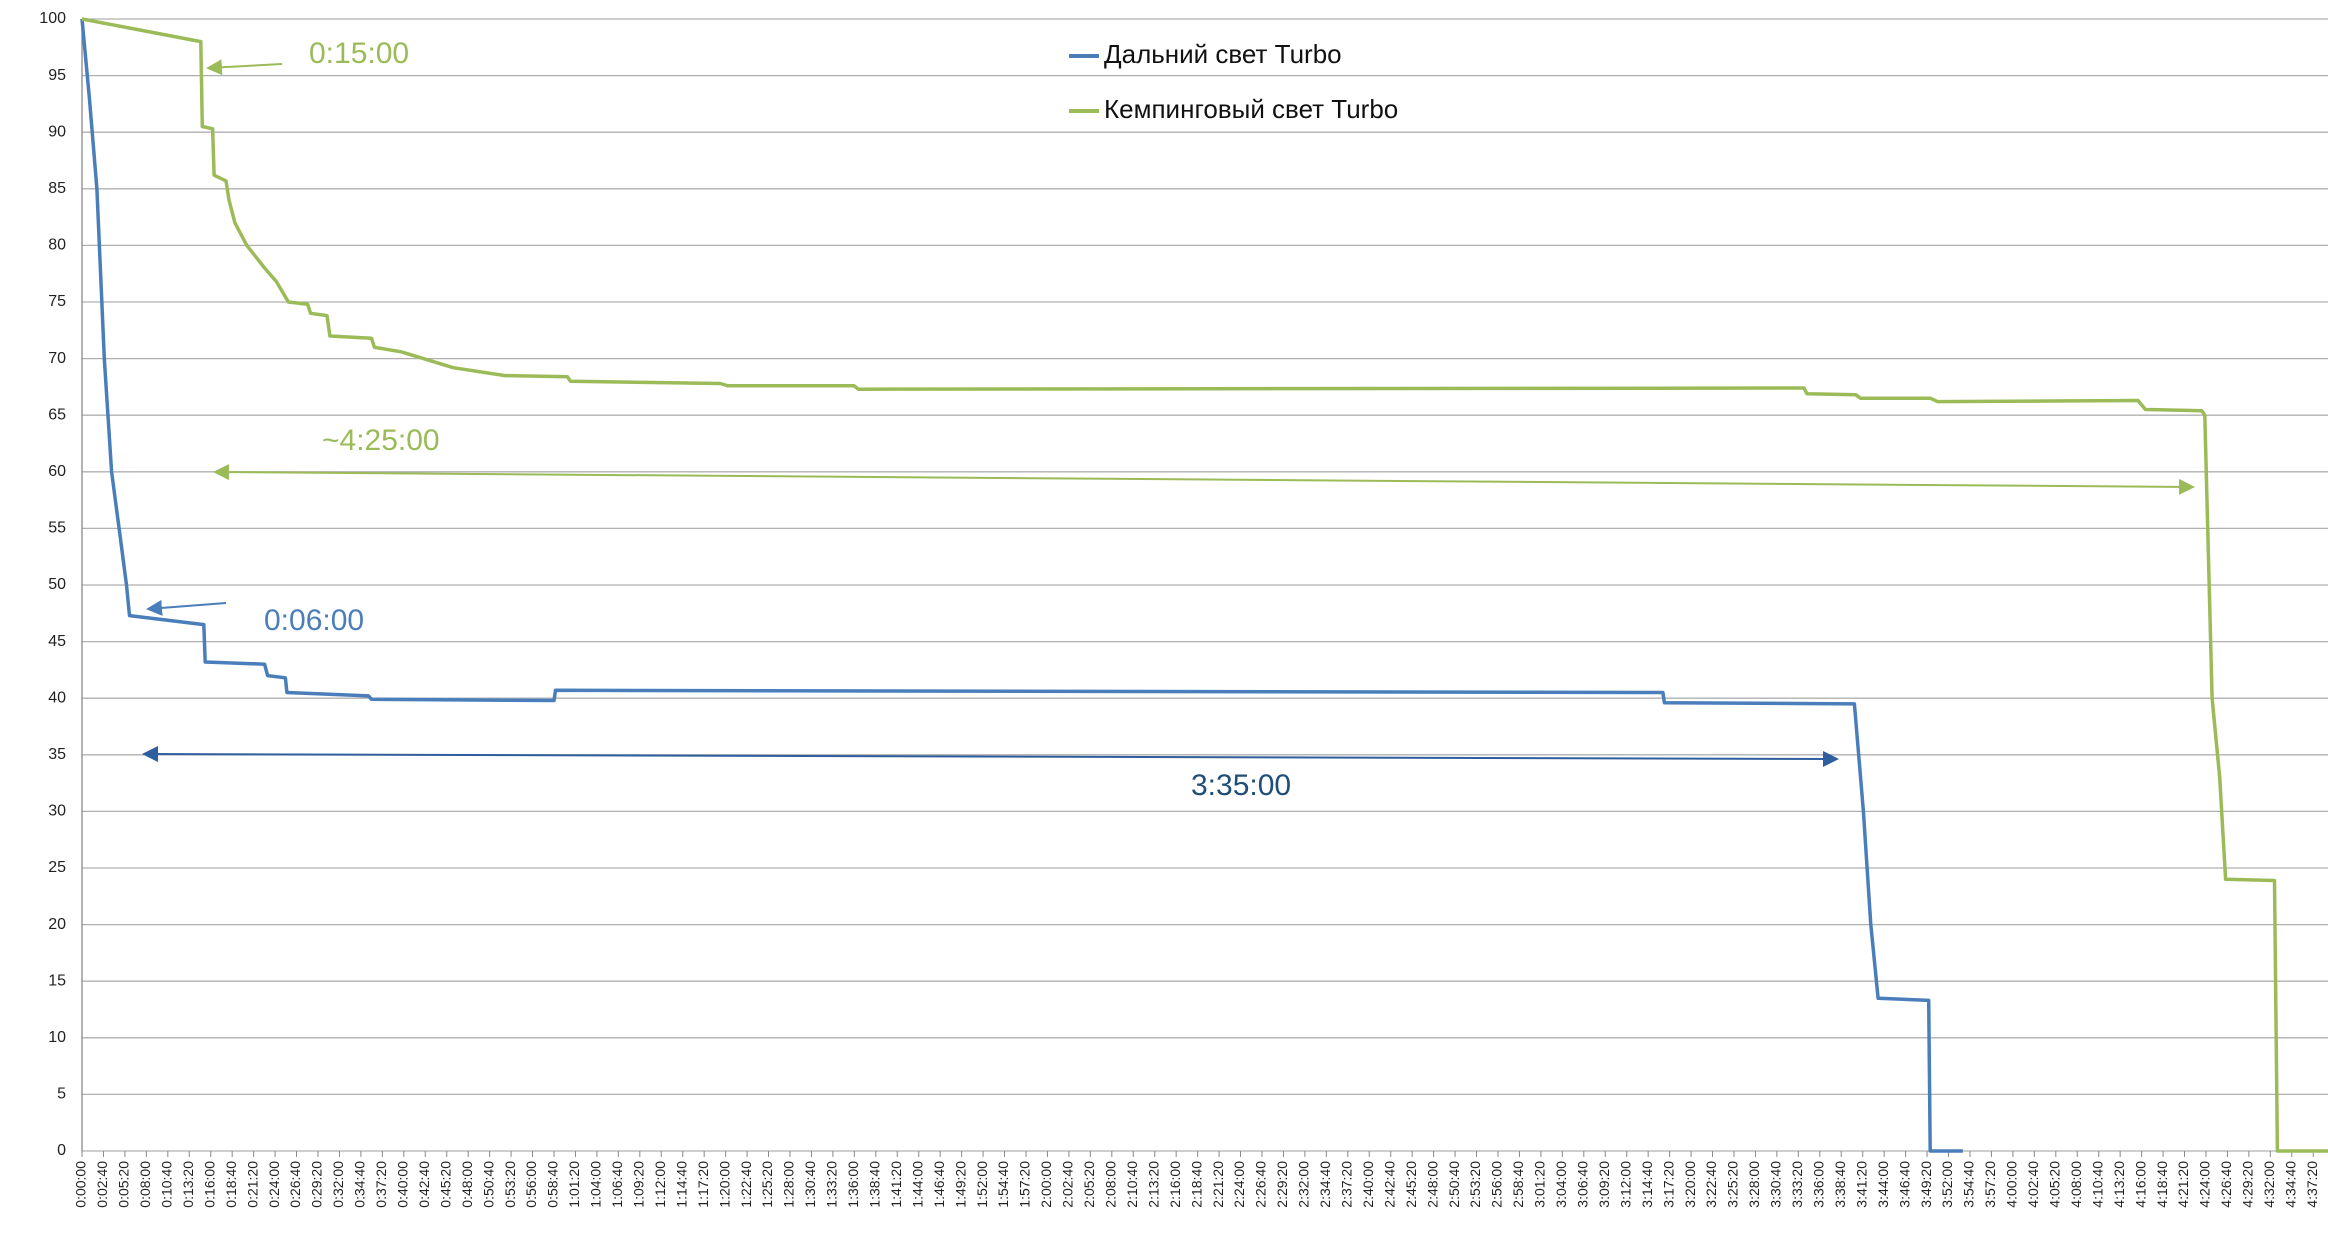  Describe the element at coordinates (124, 1184) in the screenshot. I see `x-tick-label: 0:05:20` at that location.